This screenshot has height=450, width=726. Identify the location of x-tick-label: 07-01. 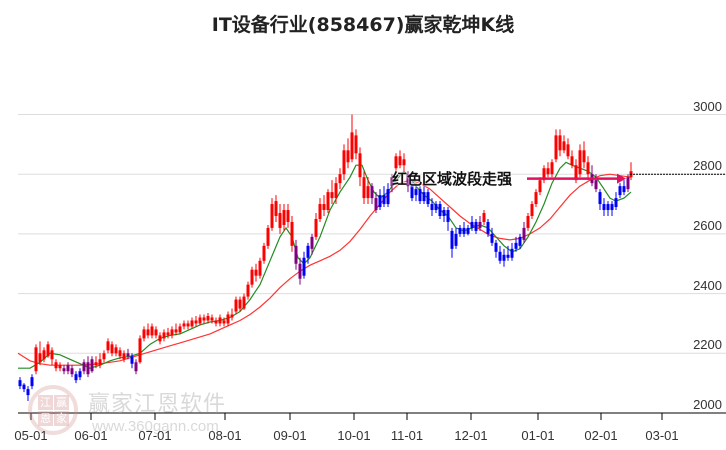
(155, 435).